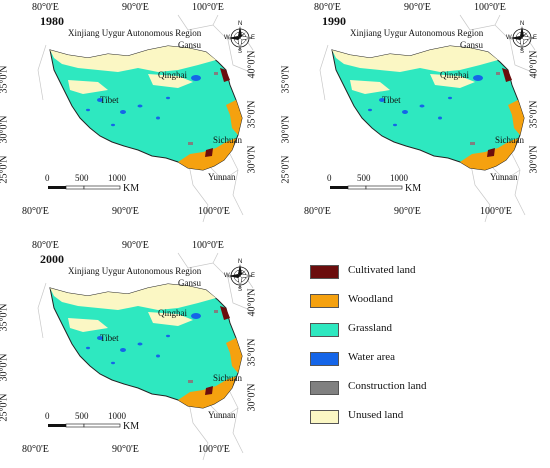 The height and width of the screenshot is (468, 550). Describe the element at coordinates (425, 329) in the screenshot. I see `legend-item: Grassland` at that location.